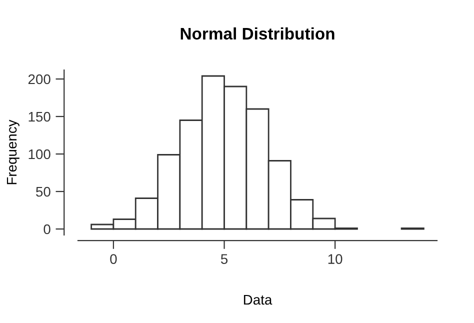 Image resolution: width=474 pixels, height=323 pixels. What do you see at coordinates (257, 33) in the screenshot?
I see `chart-title: Normal Distribution` at bounding box center [257, 33].